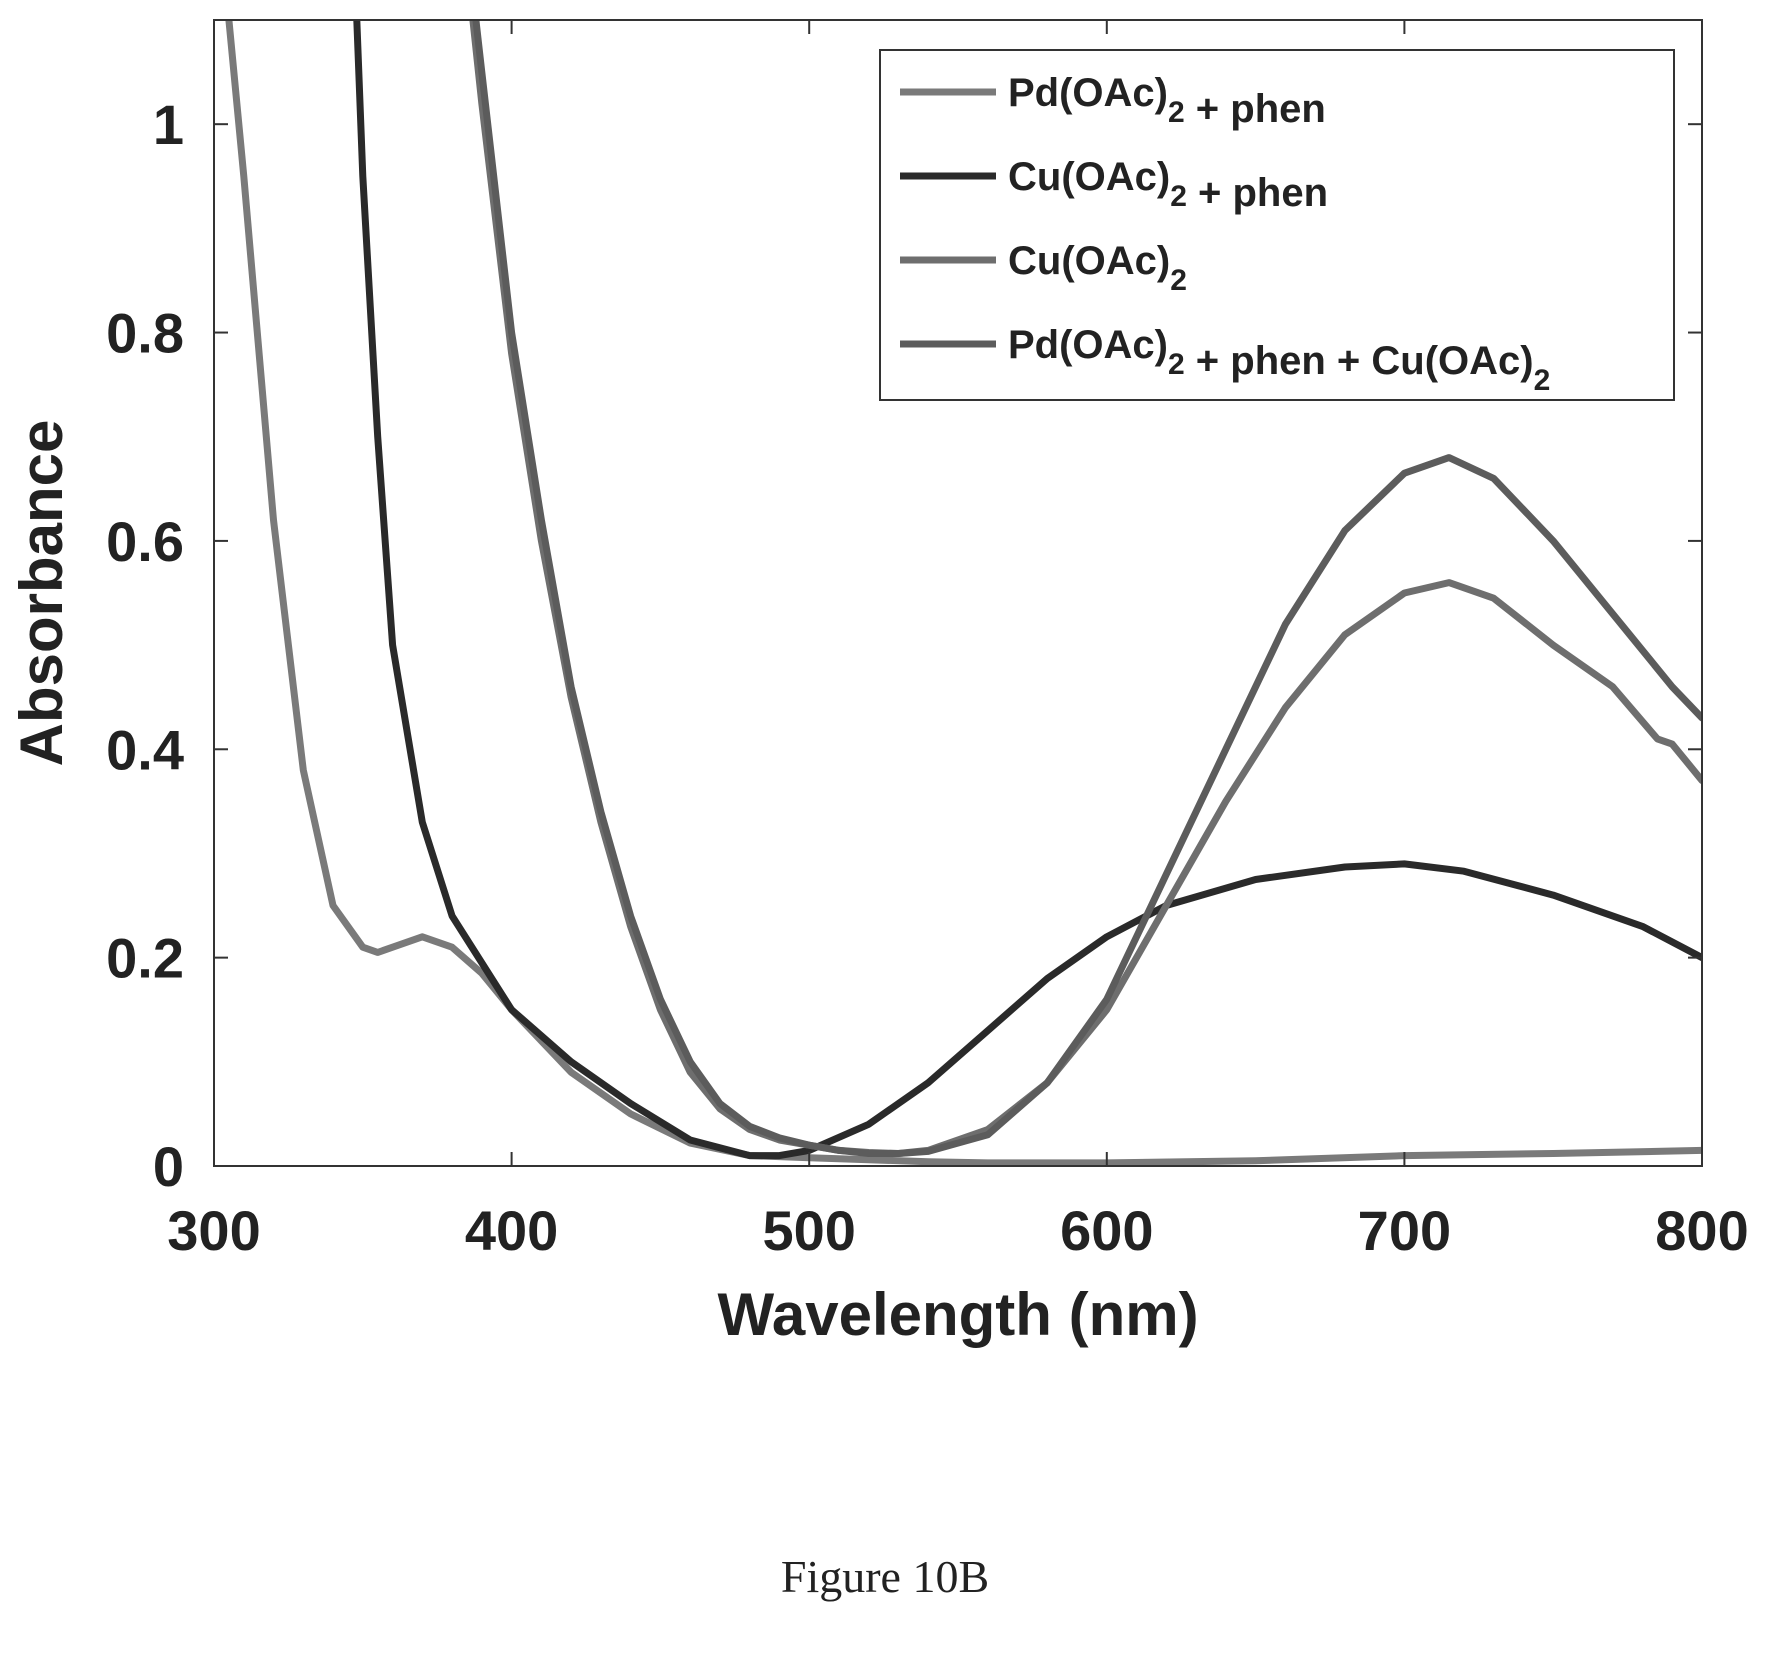 This screenshot has height=1677, width=1770. I want to click on x-tick-label: 300, so click(213, 1230).